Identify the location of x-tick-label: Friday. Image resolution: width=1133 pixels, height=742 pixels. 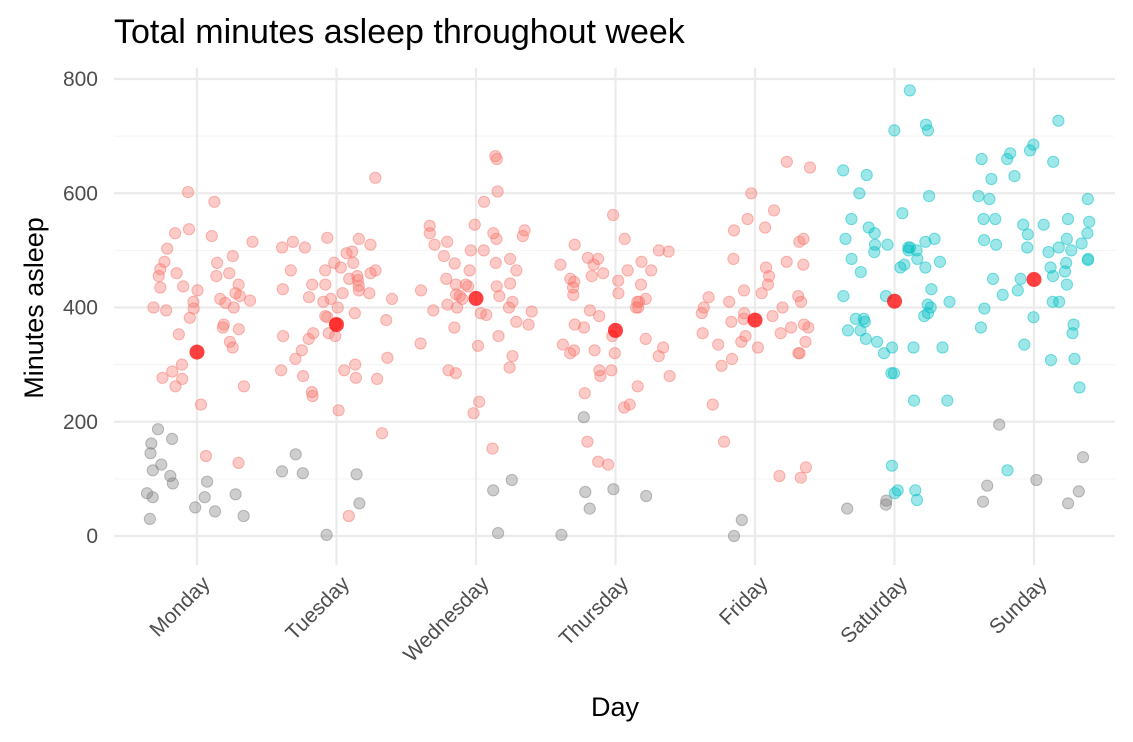
(744, 601).